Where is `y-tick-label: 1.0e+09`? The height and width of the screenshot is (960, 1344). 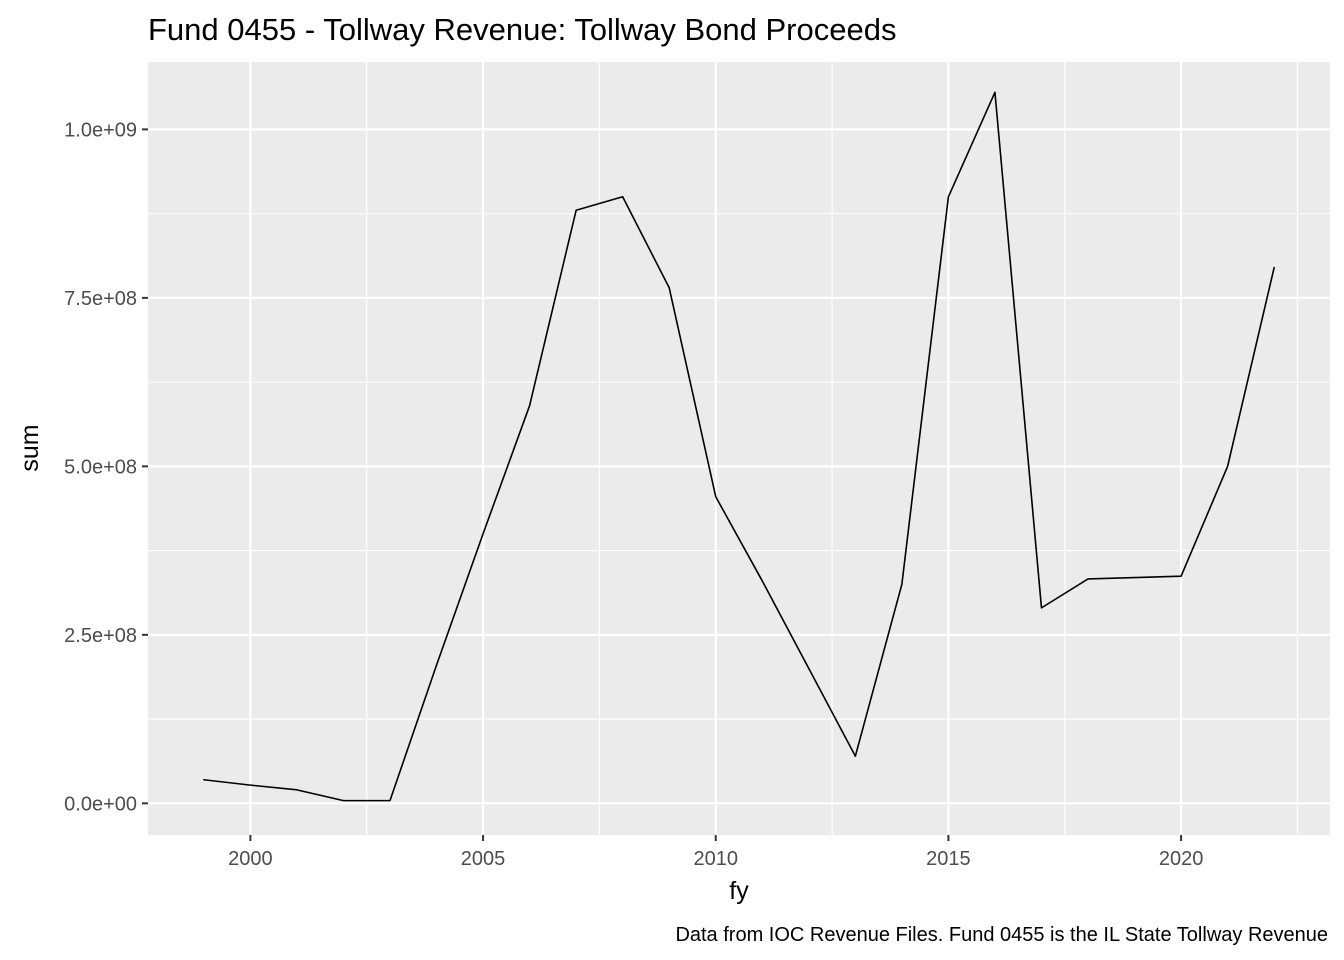
y-tick-label: 1.0e+09 is located at coordinates (100, 130).